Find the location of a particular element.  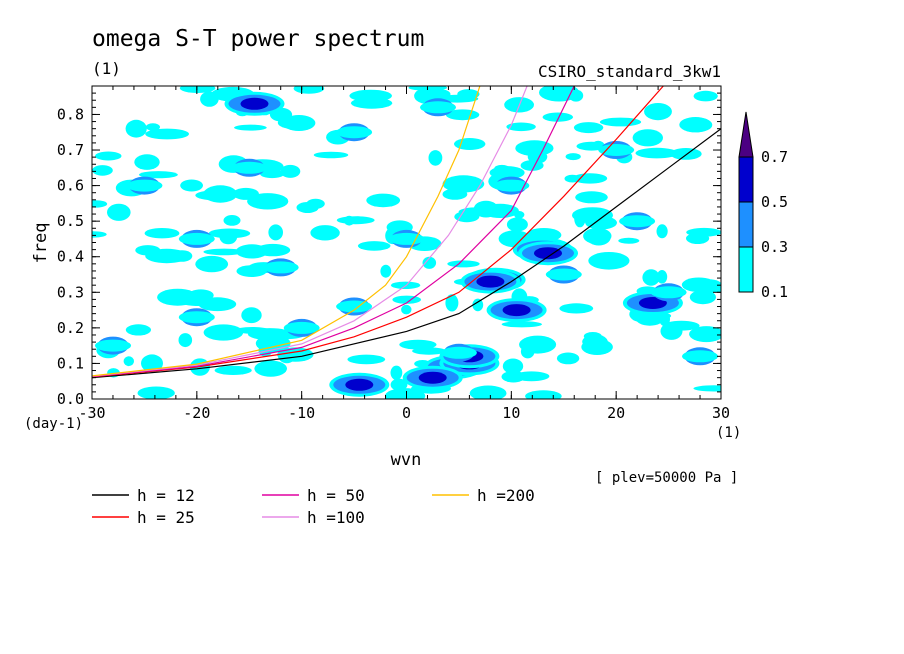

y-tick-label: 0.1 is located at coordinates (70, 363).